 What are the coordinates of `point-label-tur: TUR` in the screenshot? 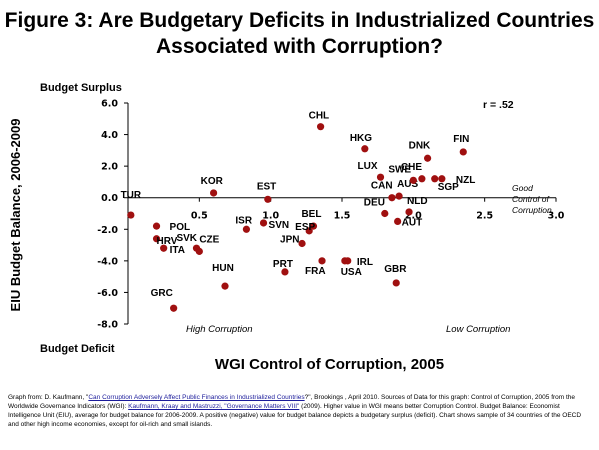 It's located at (131, 195).